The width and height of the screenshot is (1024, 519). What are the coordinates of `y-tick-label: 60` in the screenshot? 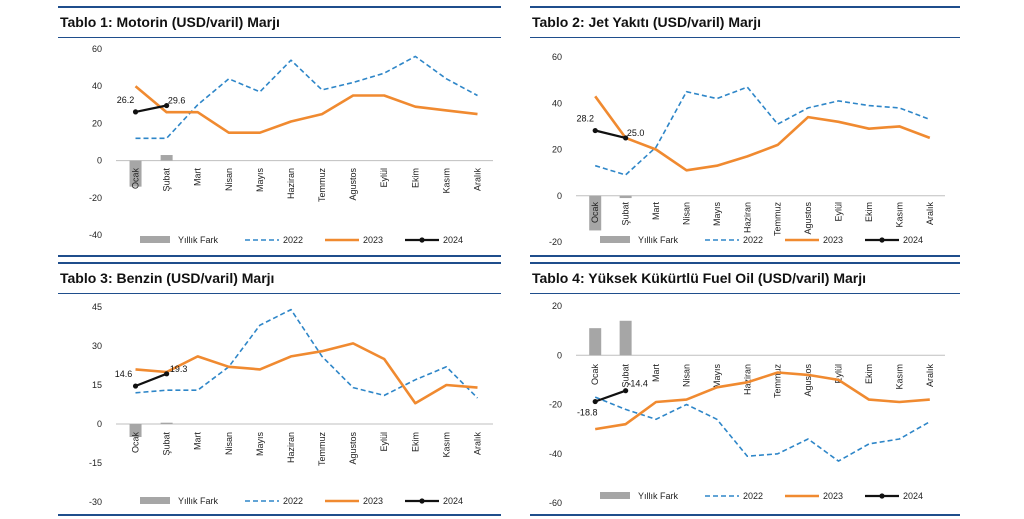 It's located at (97, 49).